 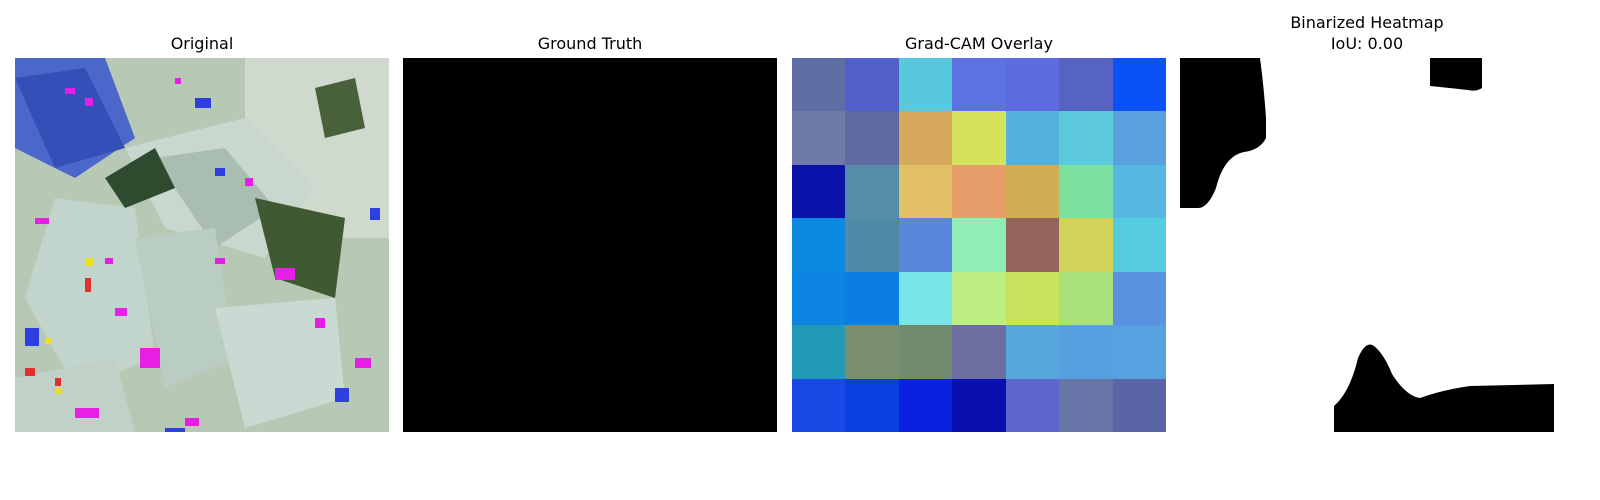 What do you see at coordinates (202, 43) in the screenshot?
I see `panel-title-original: Original` at bounding box center [202, 43].